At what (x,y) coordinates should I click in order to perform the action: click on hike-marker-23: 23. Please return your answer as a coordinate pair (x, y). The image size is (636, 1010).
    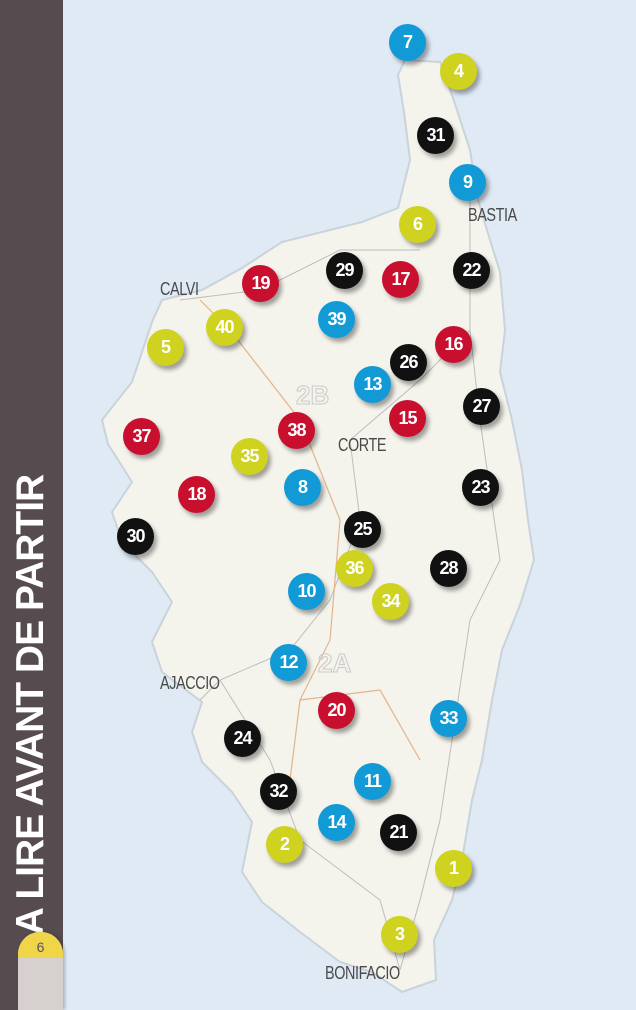
    Looking at the image, I should click on (480, 487).